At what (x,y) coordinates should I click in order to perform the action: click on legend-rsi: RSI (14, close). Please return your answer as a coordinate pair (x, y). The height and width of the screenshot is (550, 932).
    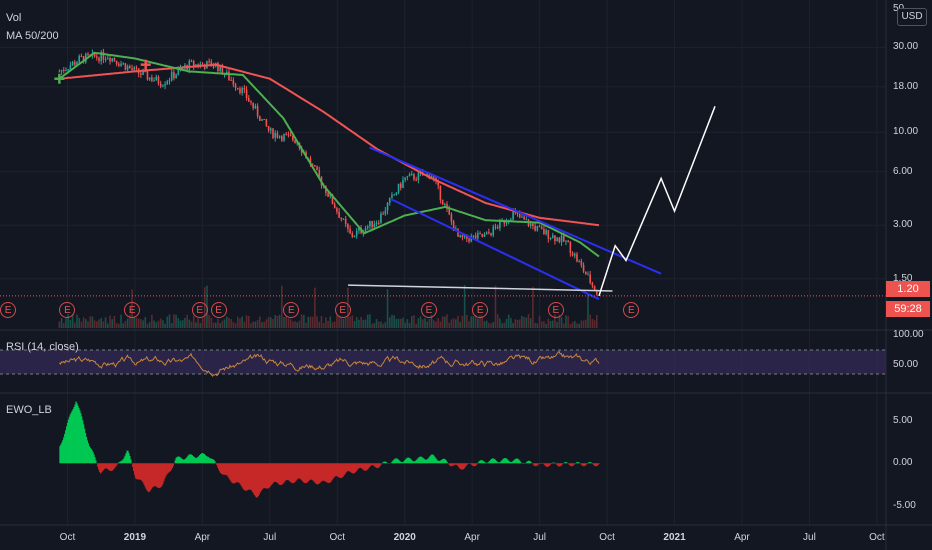
    Looking at the image, I should click on (42, 347).